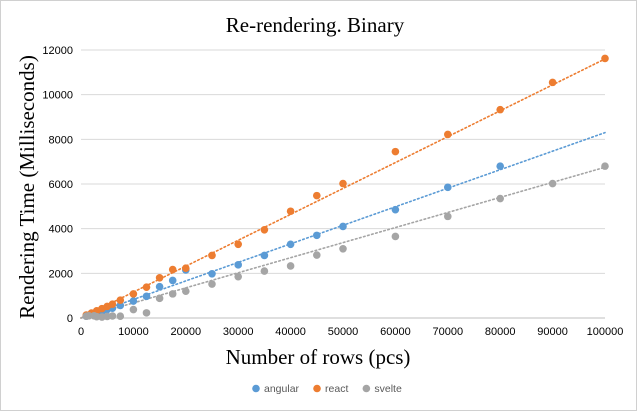  I want to click on legend-label-angular: angular, so click(282, 389).